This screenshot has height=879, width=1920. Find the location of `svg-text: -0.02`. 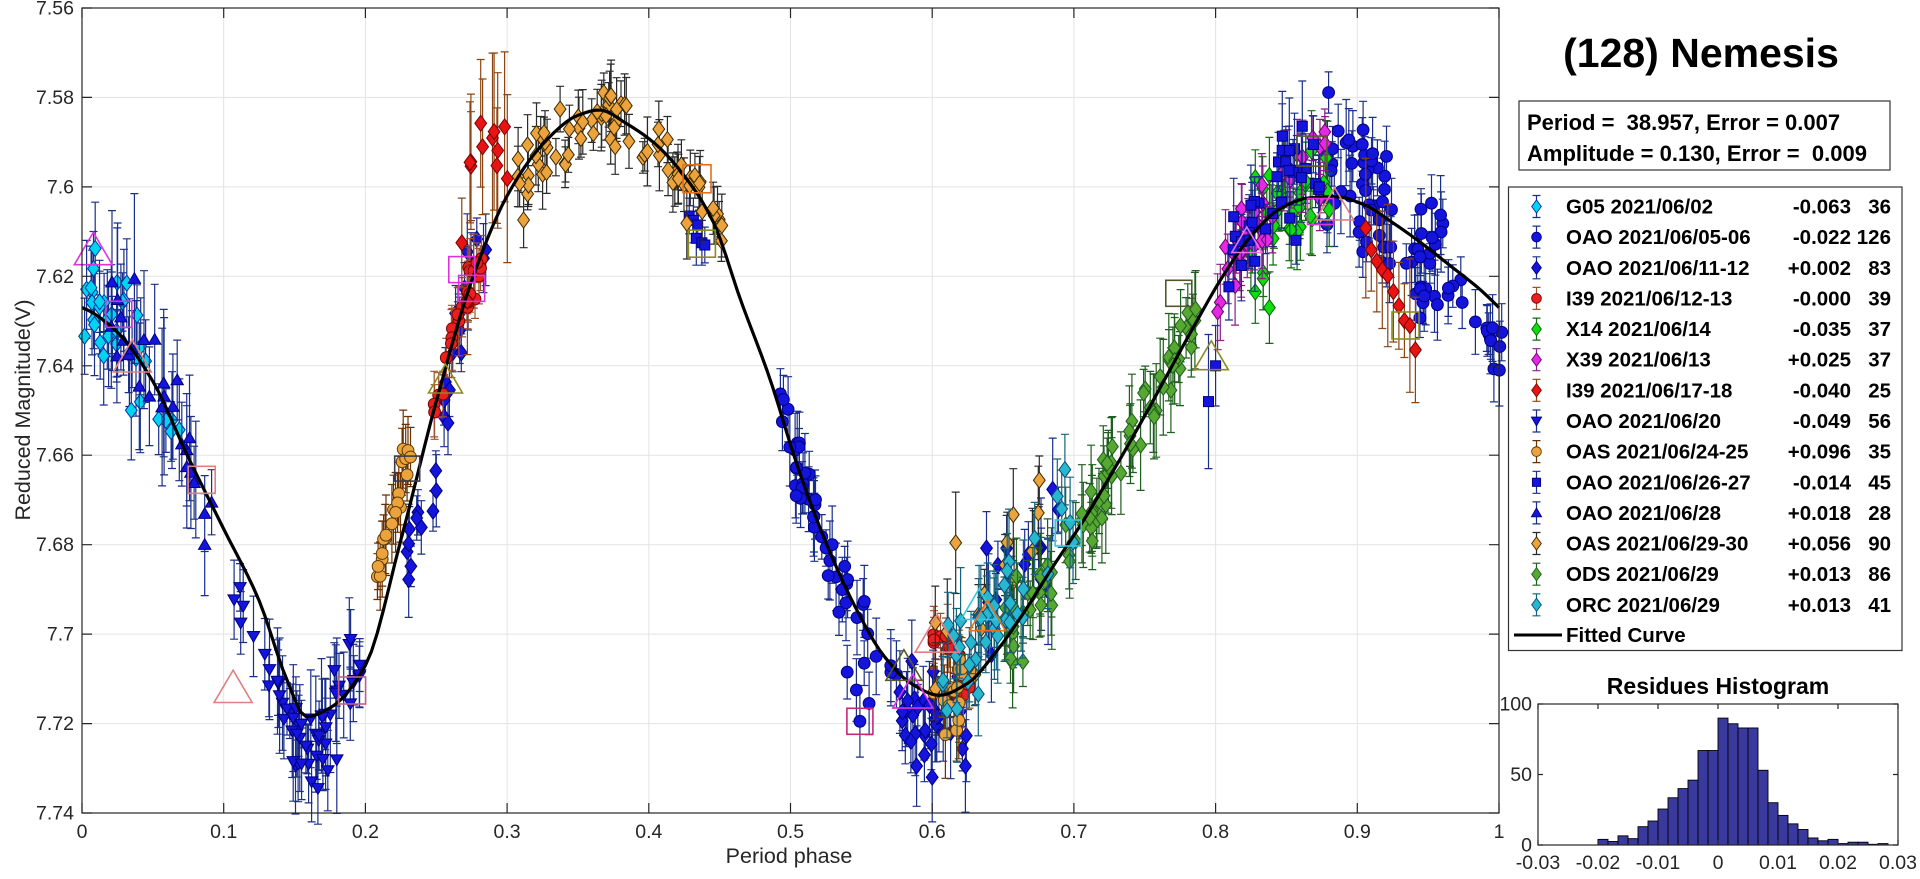

svg-text: -0.02 is located at coordinates (1598, 863).